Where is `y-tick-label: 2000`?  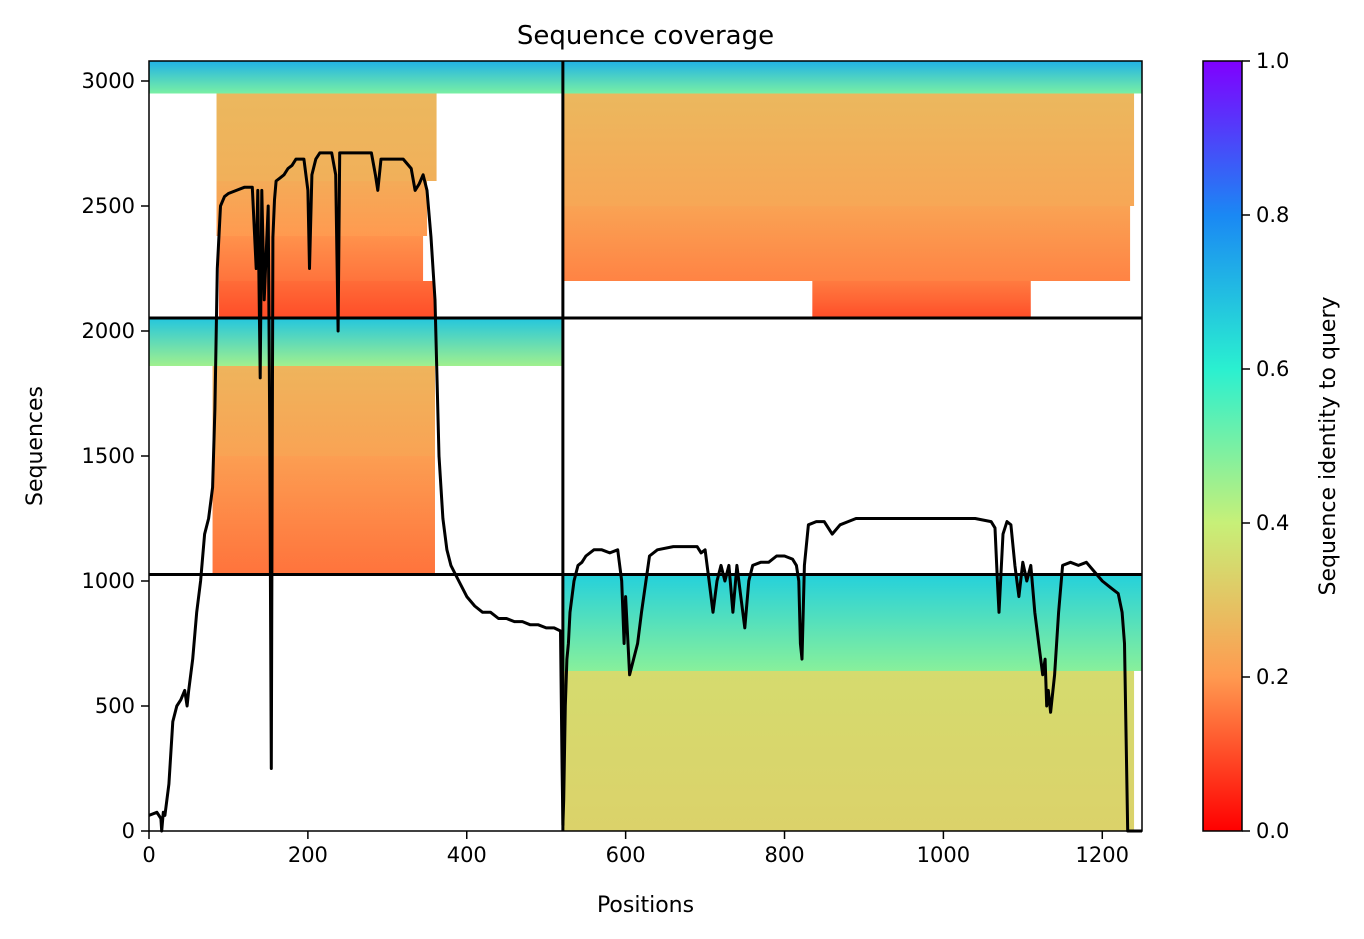 y-tick-label: 2000 is located at coordinates (108, 331).